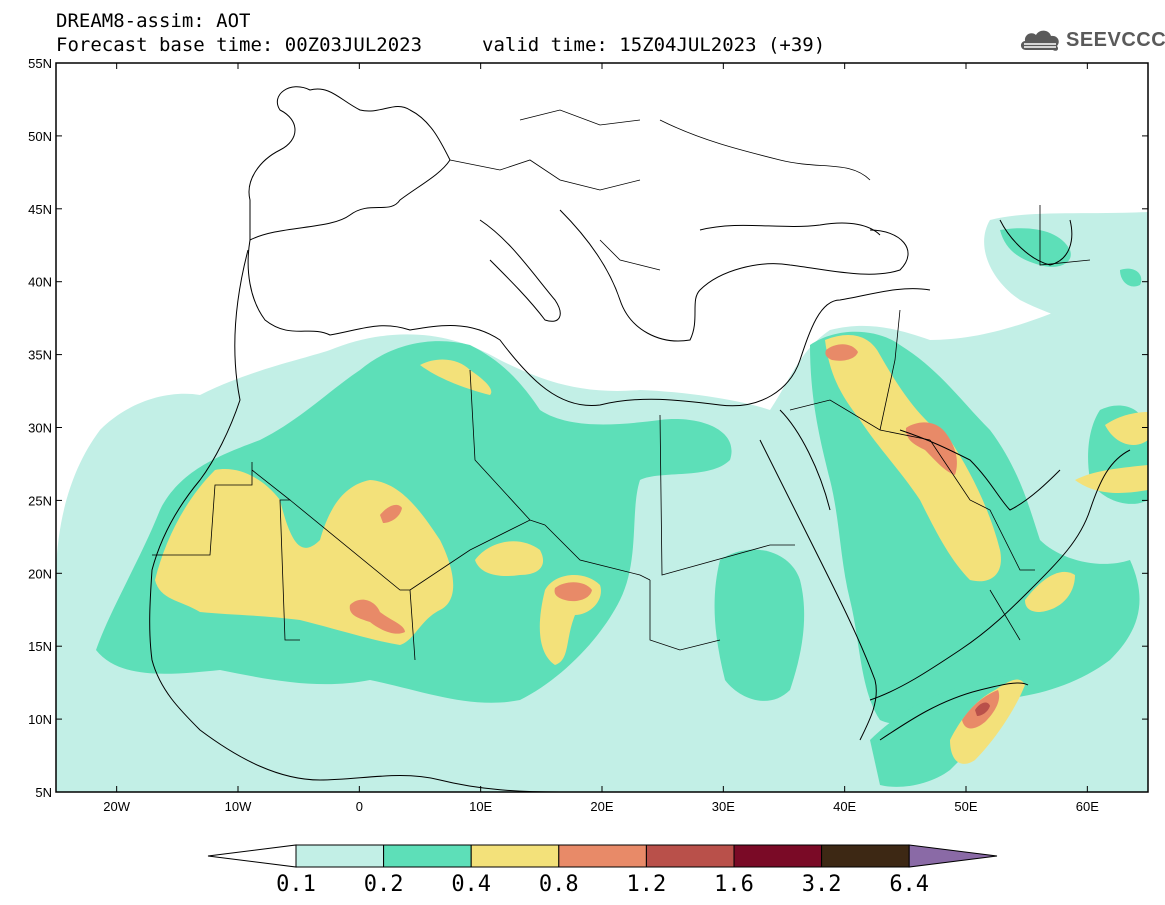 The width and height of the screenshot is (1165, 905). I want to click on lon-tick-label: 20W, so click(116, 806).